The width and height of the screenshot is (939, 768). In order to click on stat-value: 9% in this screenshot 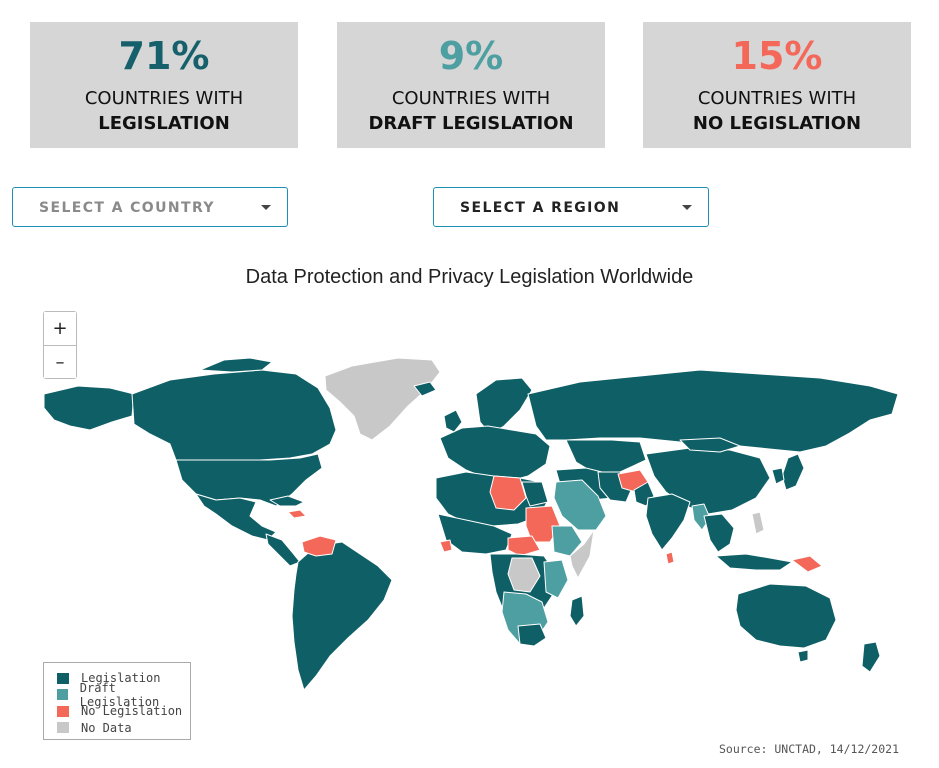, I will do `click(471, 56)`.